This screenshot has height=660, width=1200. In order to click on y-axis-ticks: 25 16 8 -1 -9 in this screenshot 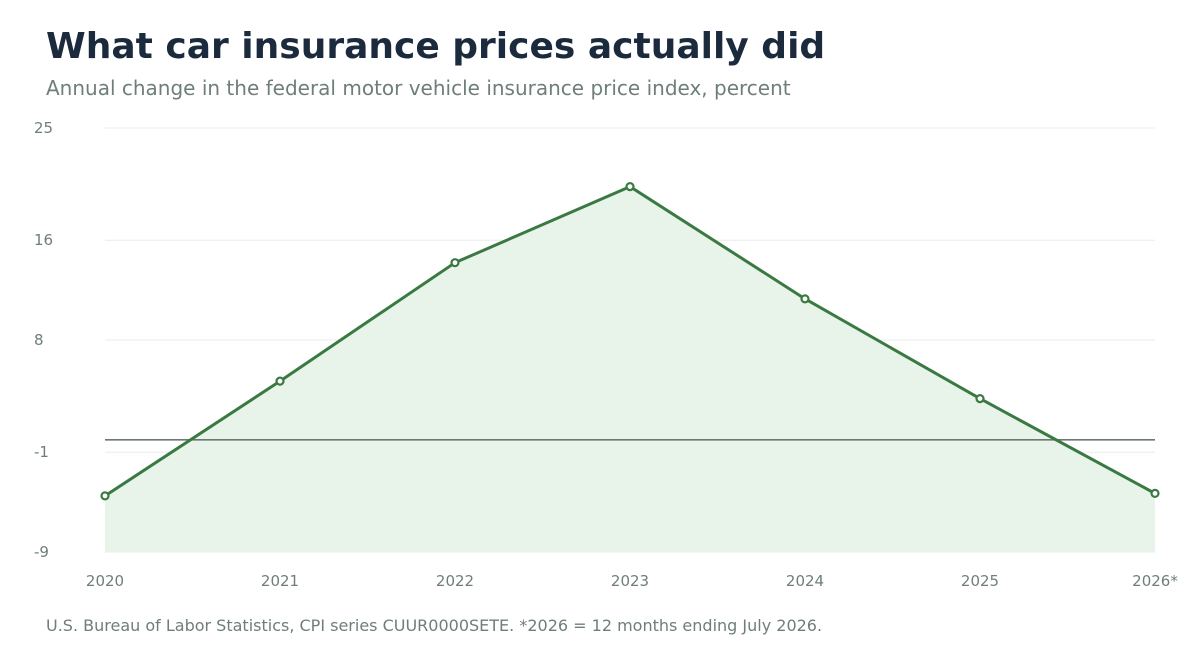, I will do `click(43, 340)`.